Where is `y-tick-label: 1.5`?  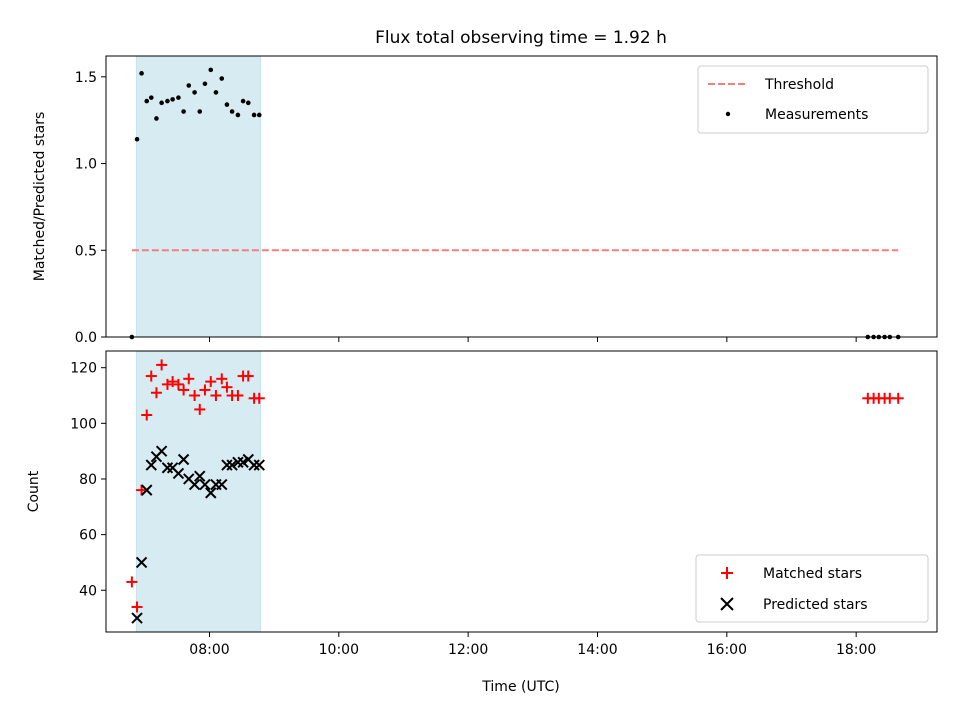 y-tick-label: 1.5 is located at coordinates (86, 78).